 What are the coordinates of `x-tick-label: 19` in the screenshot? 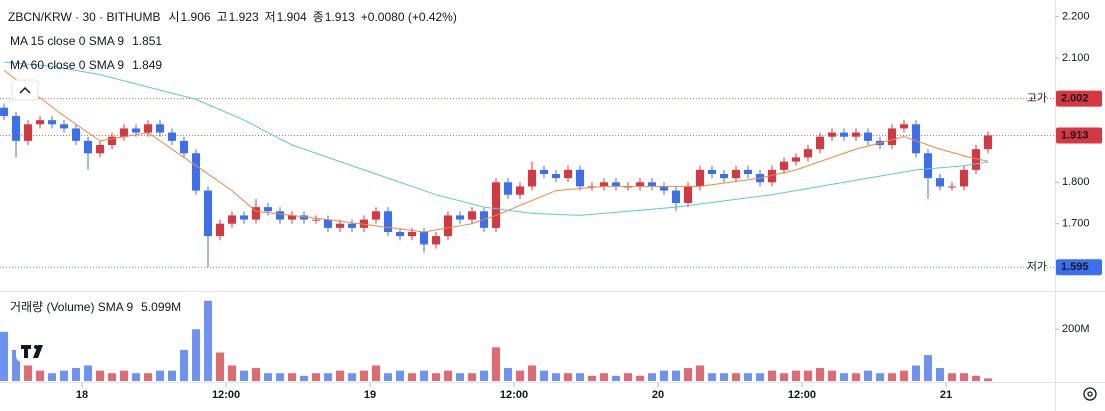 It's located at (370, 395).